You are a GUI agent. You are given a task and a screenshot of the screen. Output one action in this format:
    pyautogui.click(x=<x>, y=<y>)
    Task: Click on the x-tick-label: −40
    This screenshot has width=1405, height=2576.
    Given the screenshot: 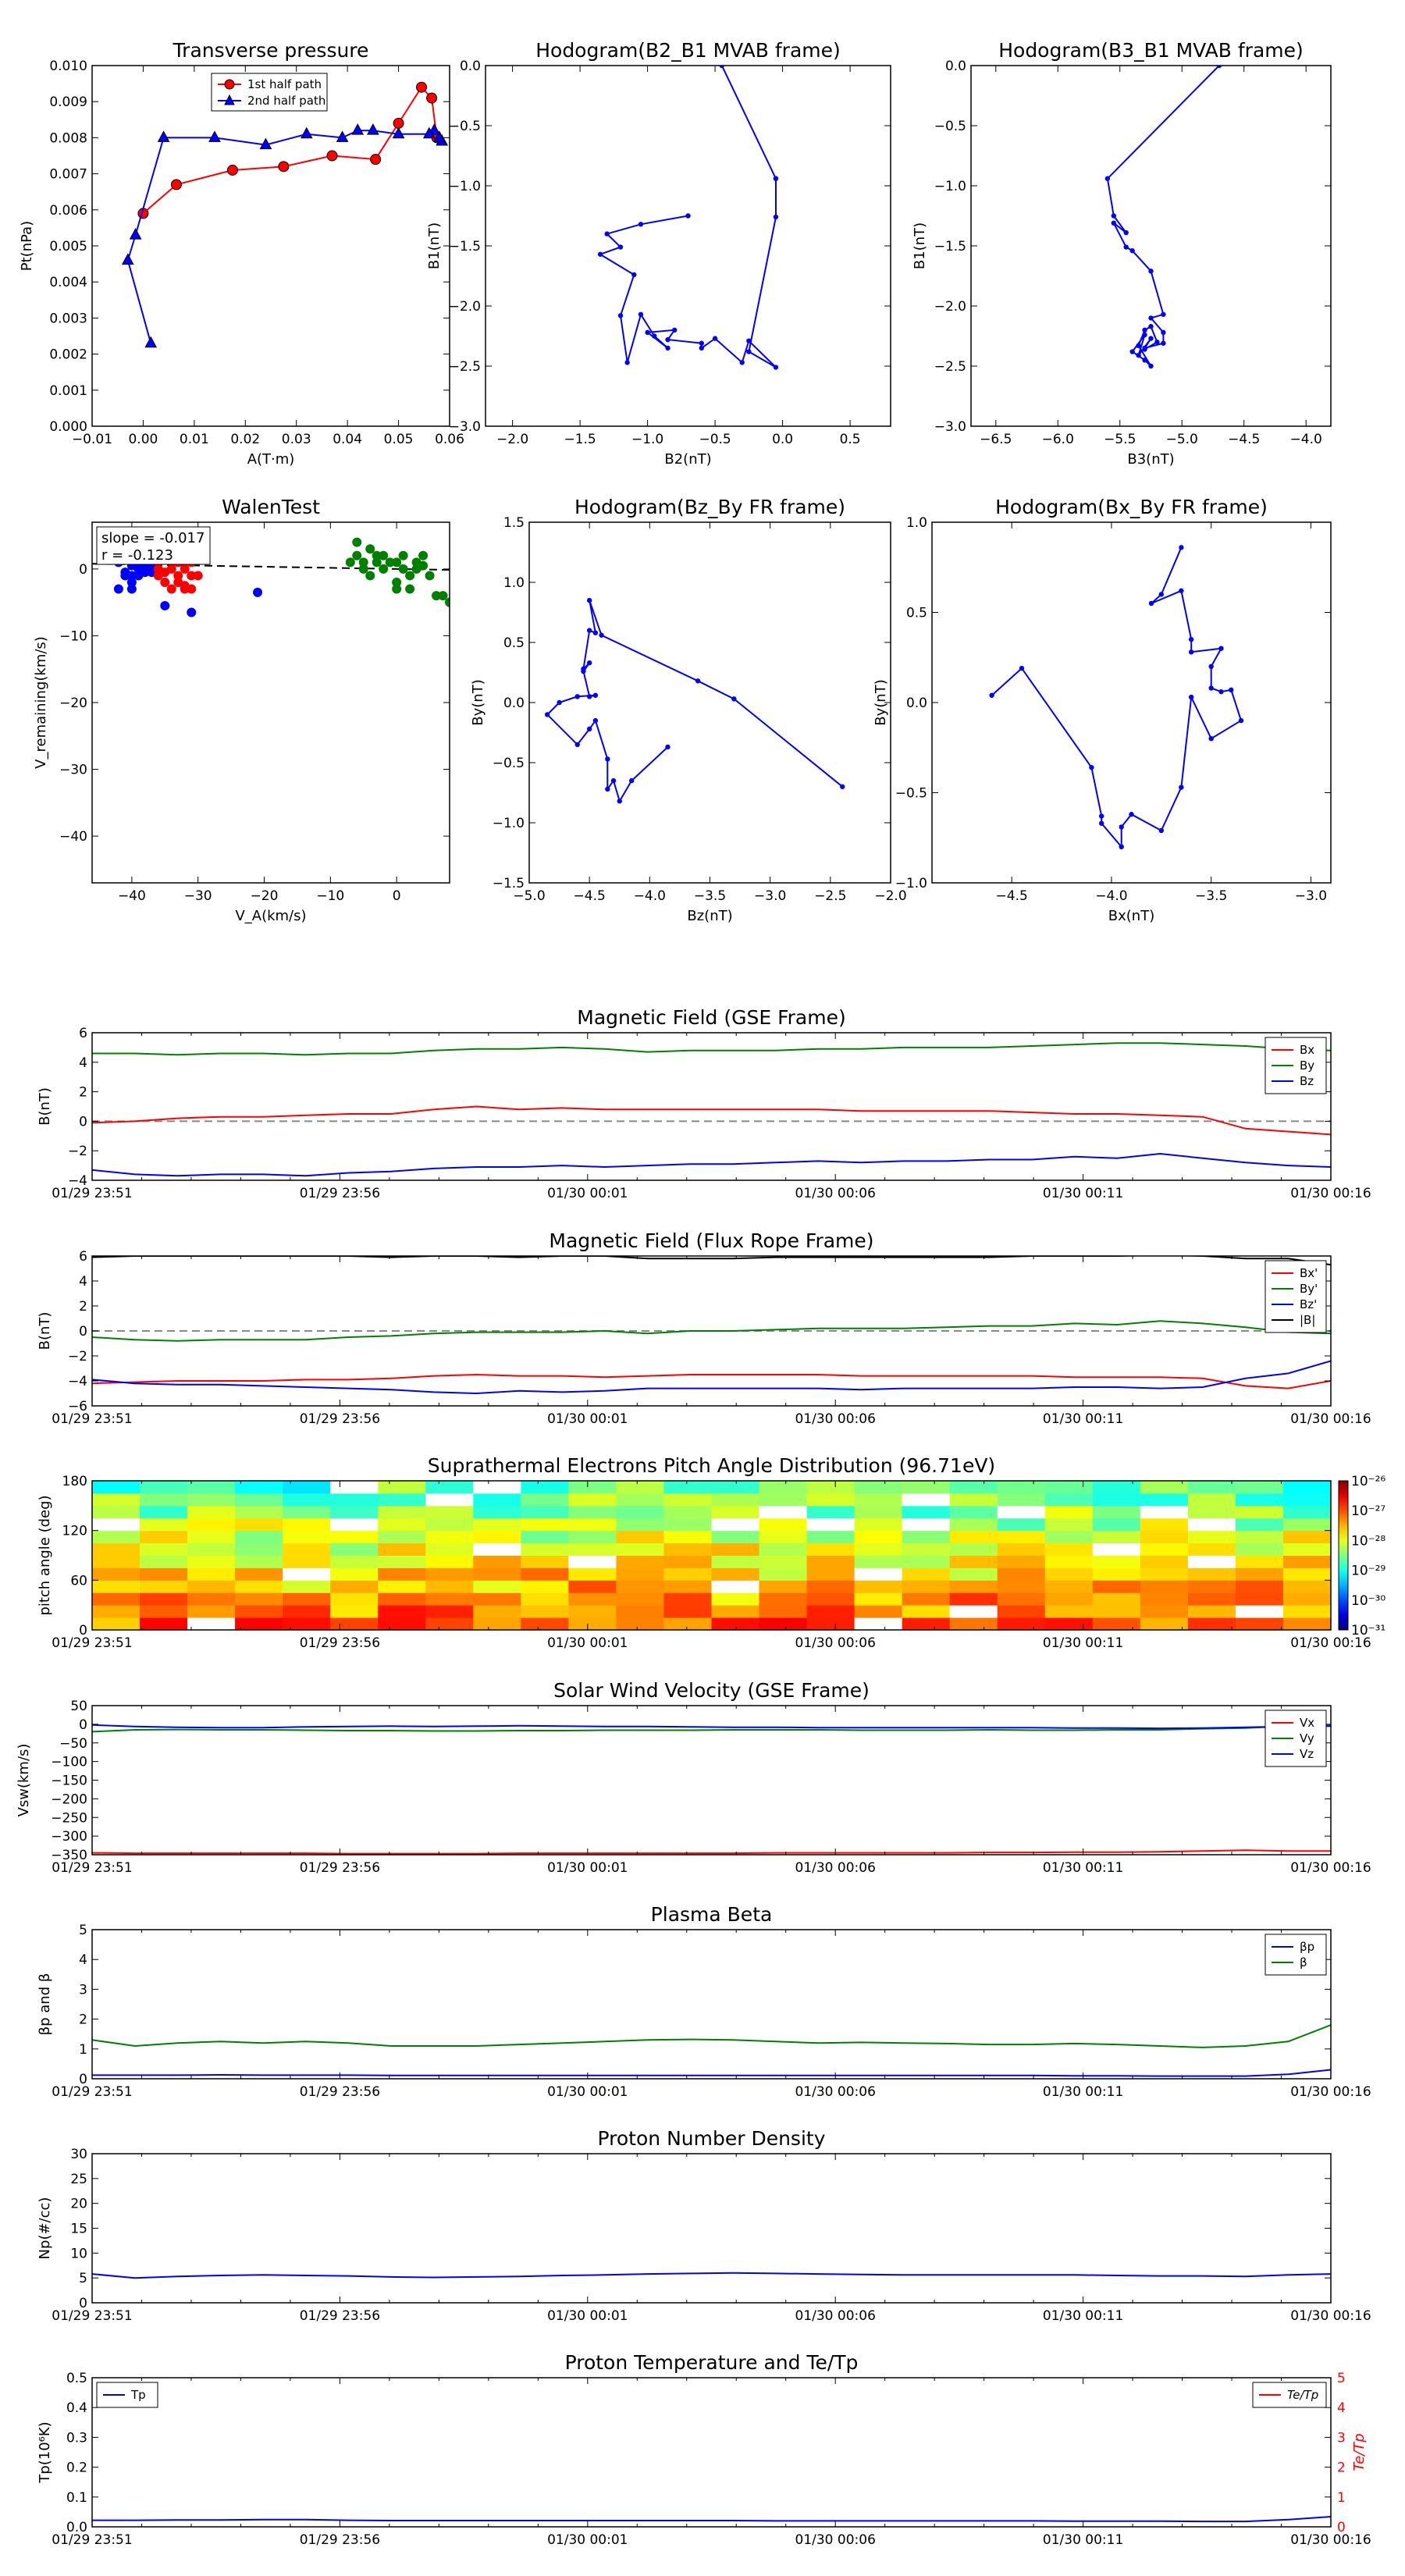 What is the action you would take?
    pyautogui.click(x=132, y=896)
    